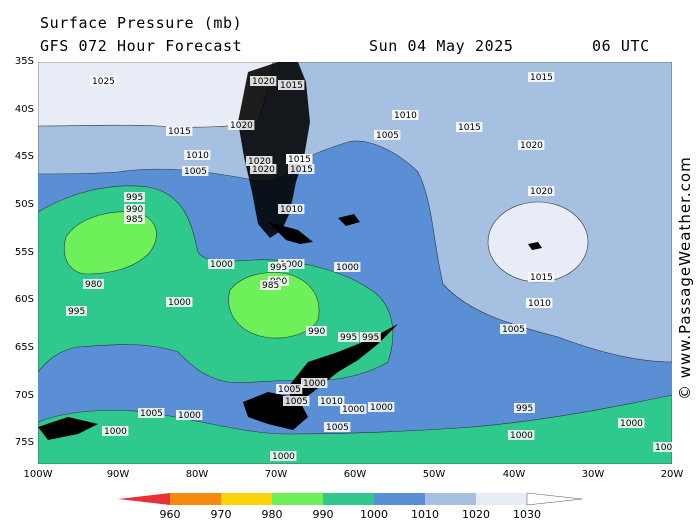 The height and width of the screenshot is (525, 700). What do you see at coordinates (24, 347) in the screenshot?
I see `lat-label-65s: 65S` at bounding box center [24, 347].